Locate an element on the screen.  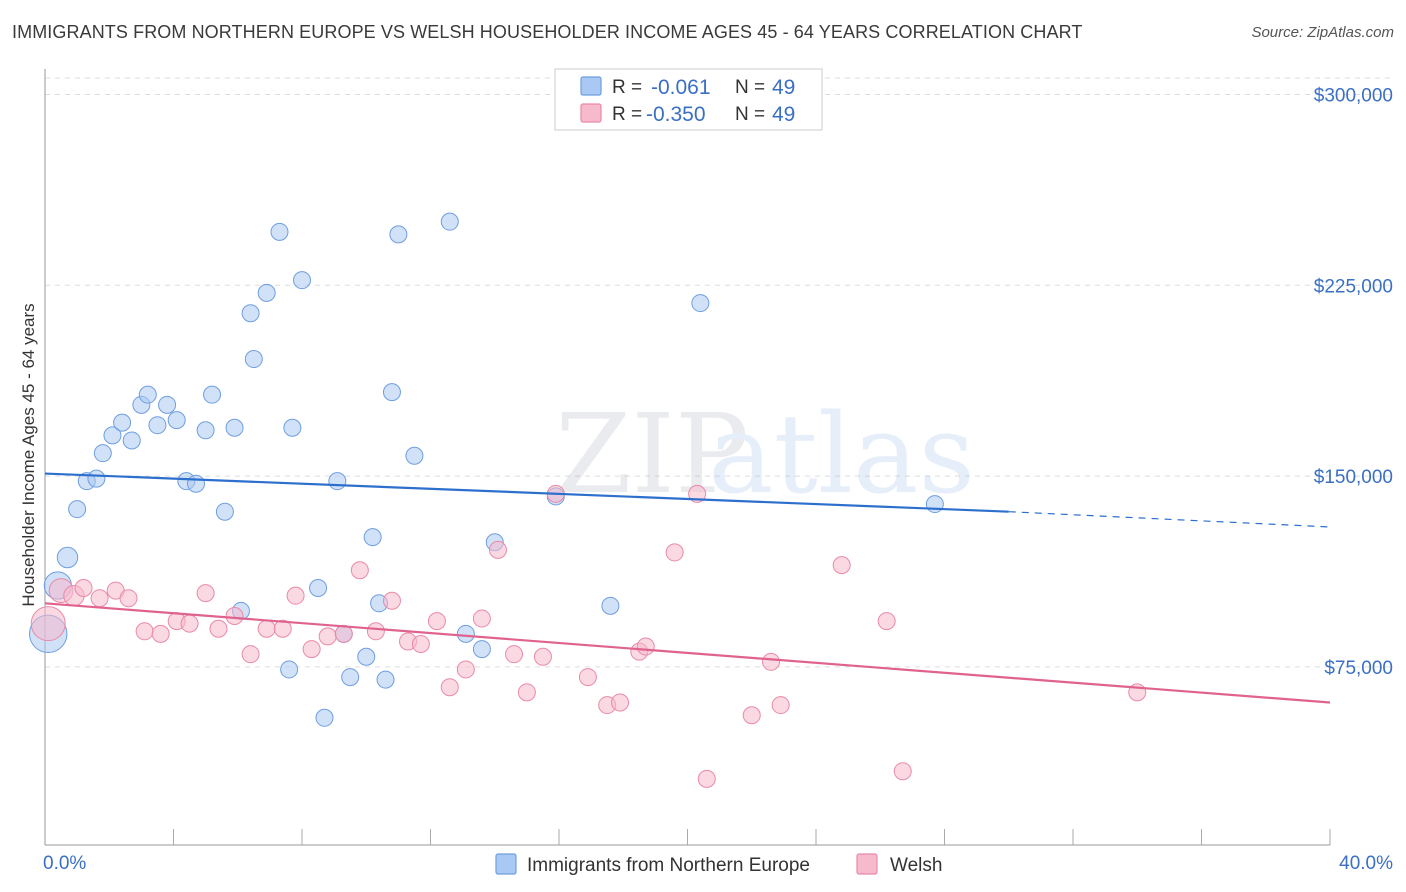
series-legend: Immigrants from Northern Europe Welsh is located at coordinates (718, 864).